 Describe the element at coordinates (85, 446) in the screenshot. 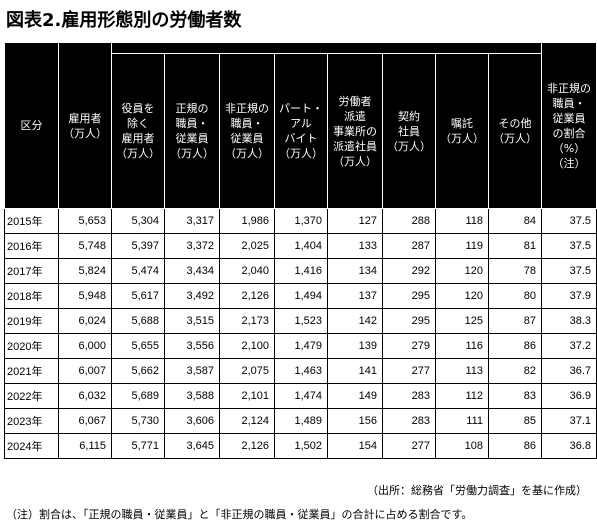

I see `table-cell: 6,115` at that location.